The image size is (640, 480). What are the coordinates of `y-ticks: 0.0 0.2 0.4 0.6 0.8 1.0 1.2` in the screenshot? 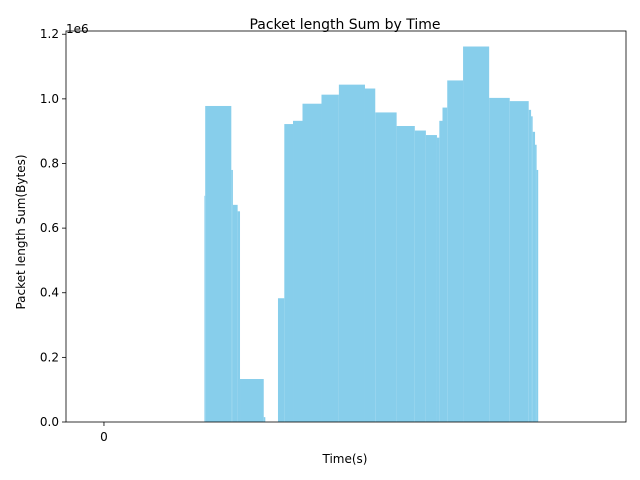 It's located at (53, 228).